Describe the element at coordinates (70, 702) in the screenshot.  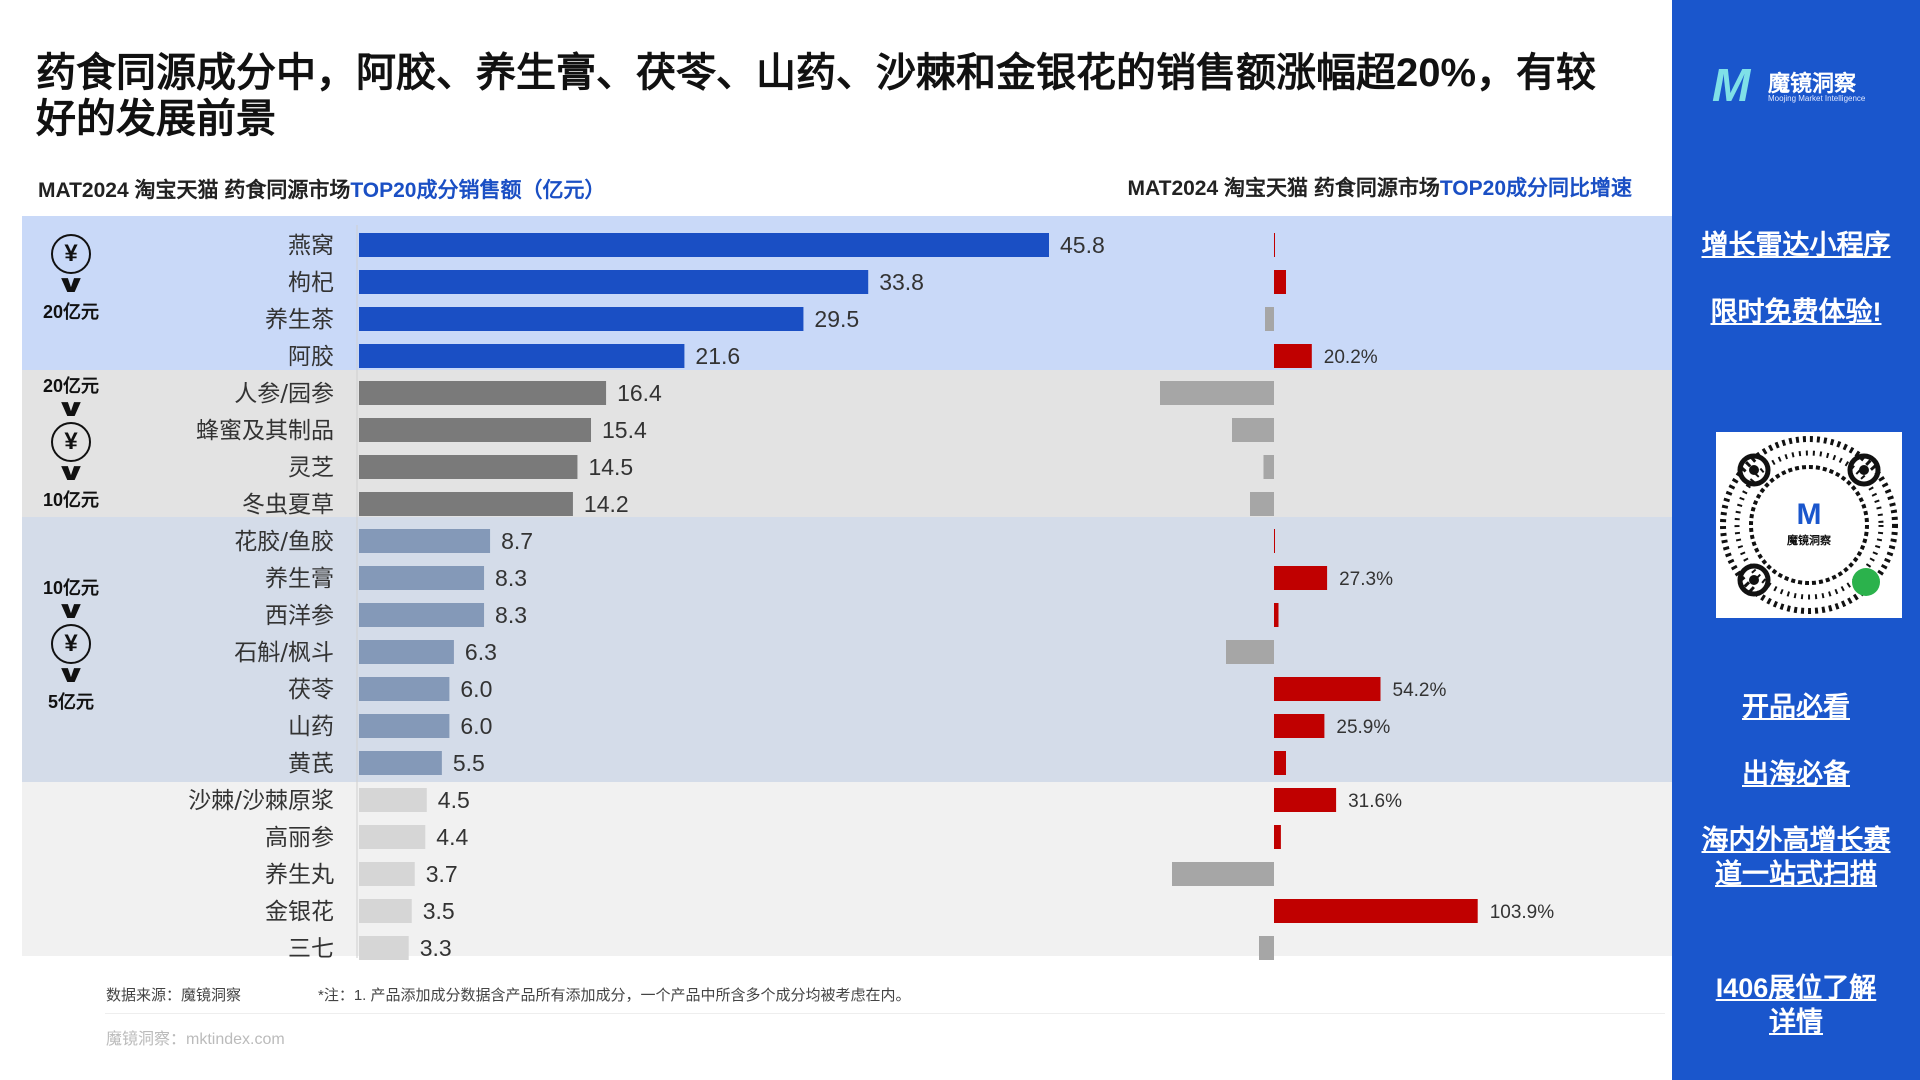
I see `band-bottom-label: 5亿元` at that location.